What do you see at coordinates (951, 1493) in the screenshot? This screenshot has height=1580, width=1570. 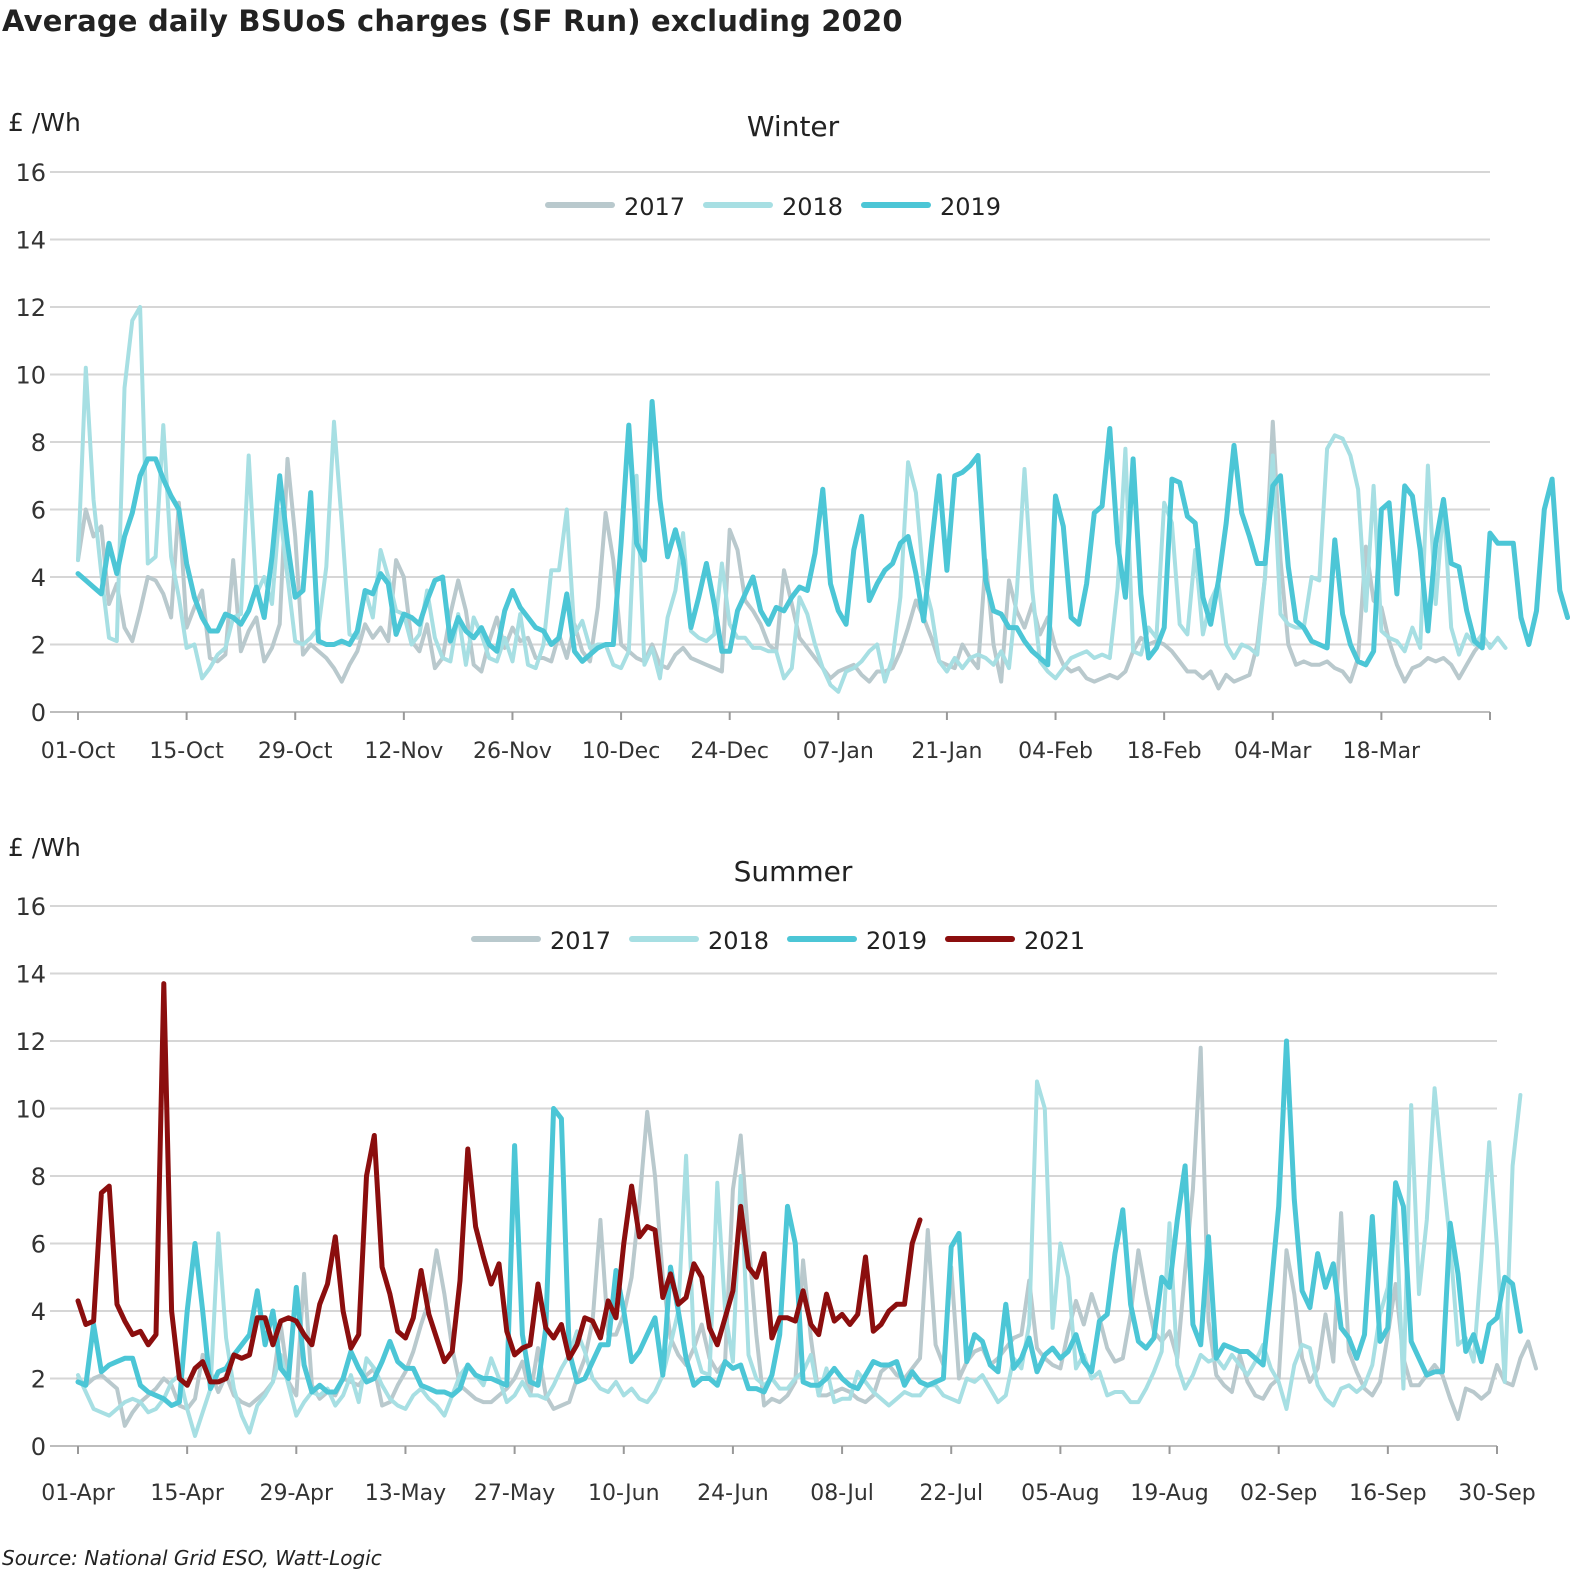 I see `x-tick-label: 22-Jul` at bounding box center [951, 1493].